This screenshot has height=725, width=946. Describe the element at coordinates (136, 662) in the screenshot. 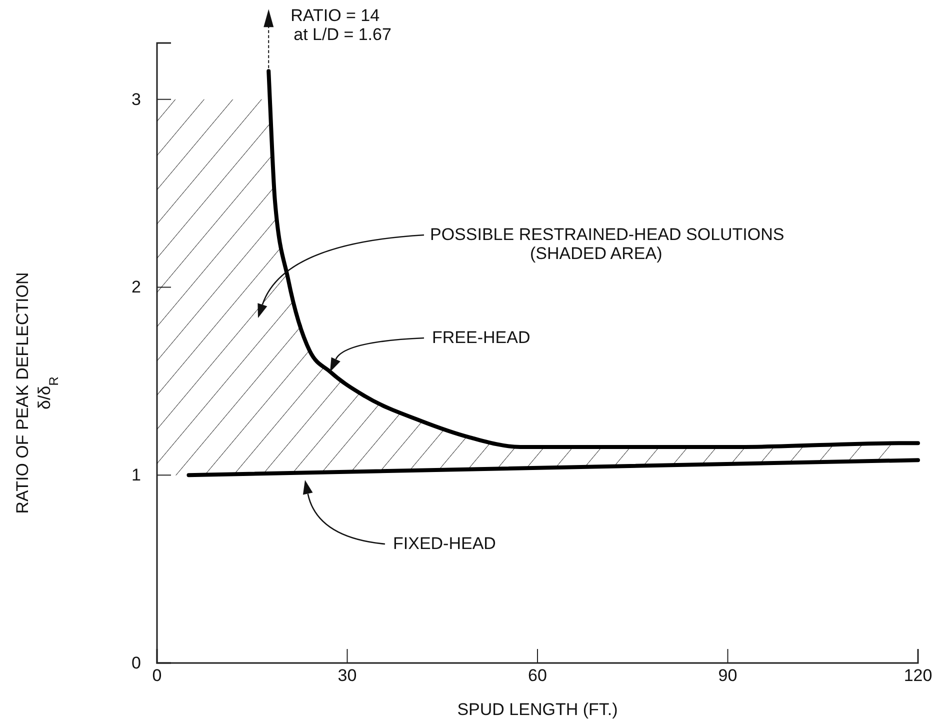

I see `y-tick-label: 0` at that location.